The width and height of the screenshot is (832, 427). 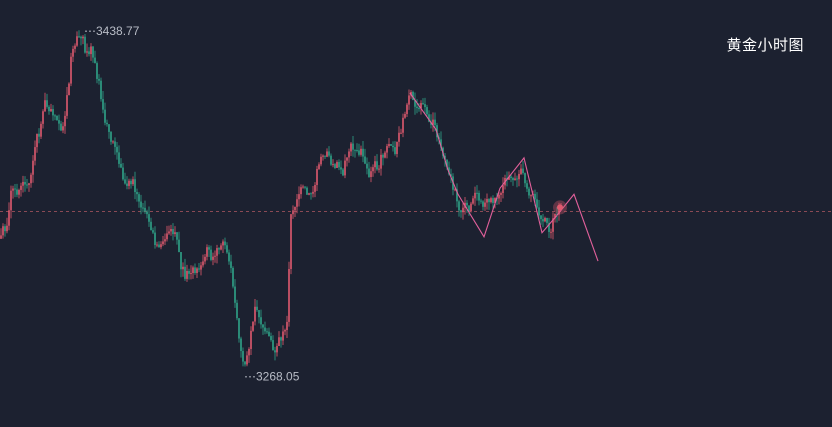 What do you see at coordinates (560, 207) in the screenshot?
I see `current-price-marker` at bounding box center [560, 207].